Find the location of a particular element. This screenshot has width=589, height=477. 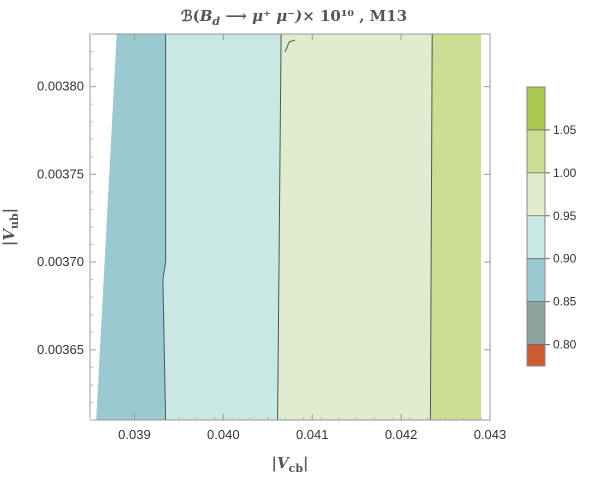

legend-label: 0.90 is located at coordinates (565, 259).